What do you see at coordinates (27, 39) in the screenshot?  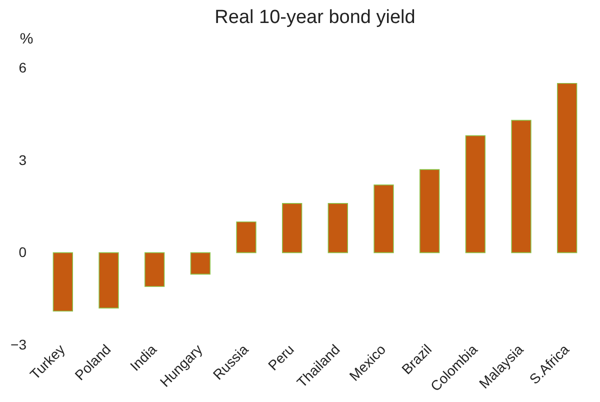 I see `y-axis-title: %` at bounding box center [27, 39].